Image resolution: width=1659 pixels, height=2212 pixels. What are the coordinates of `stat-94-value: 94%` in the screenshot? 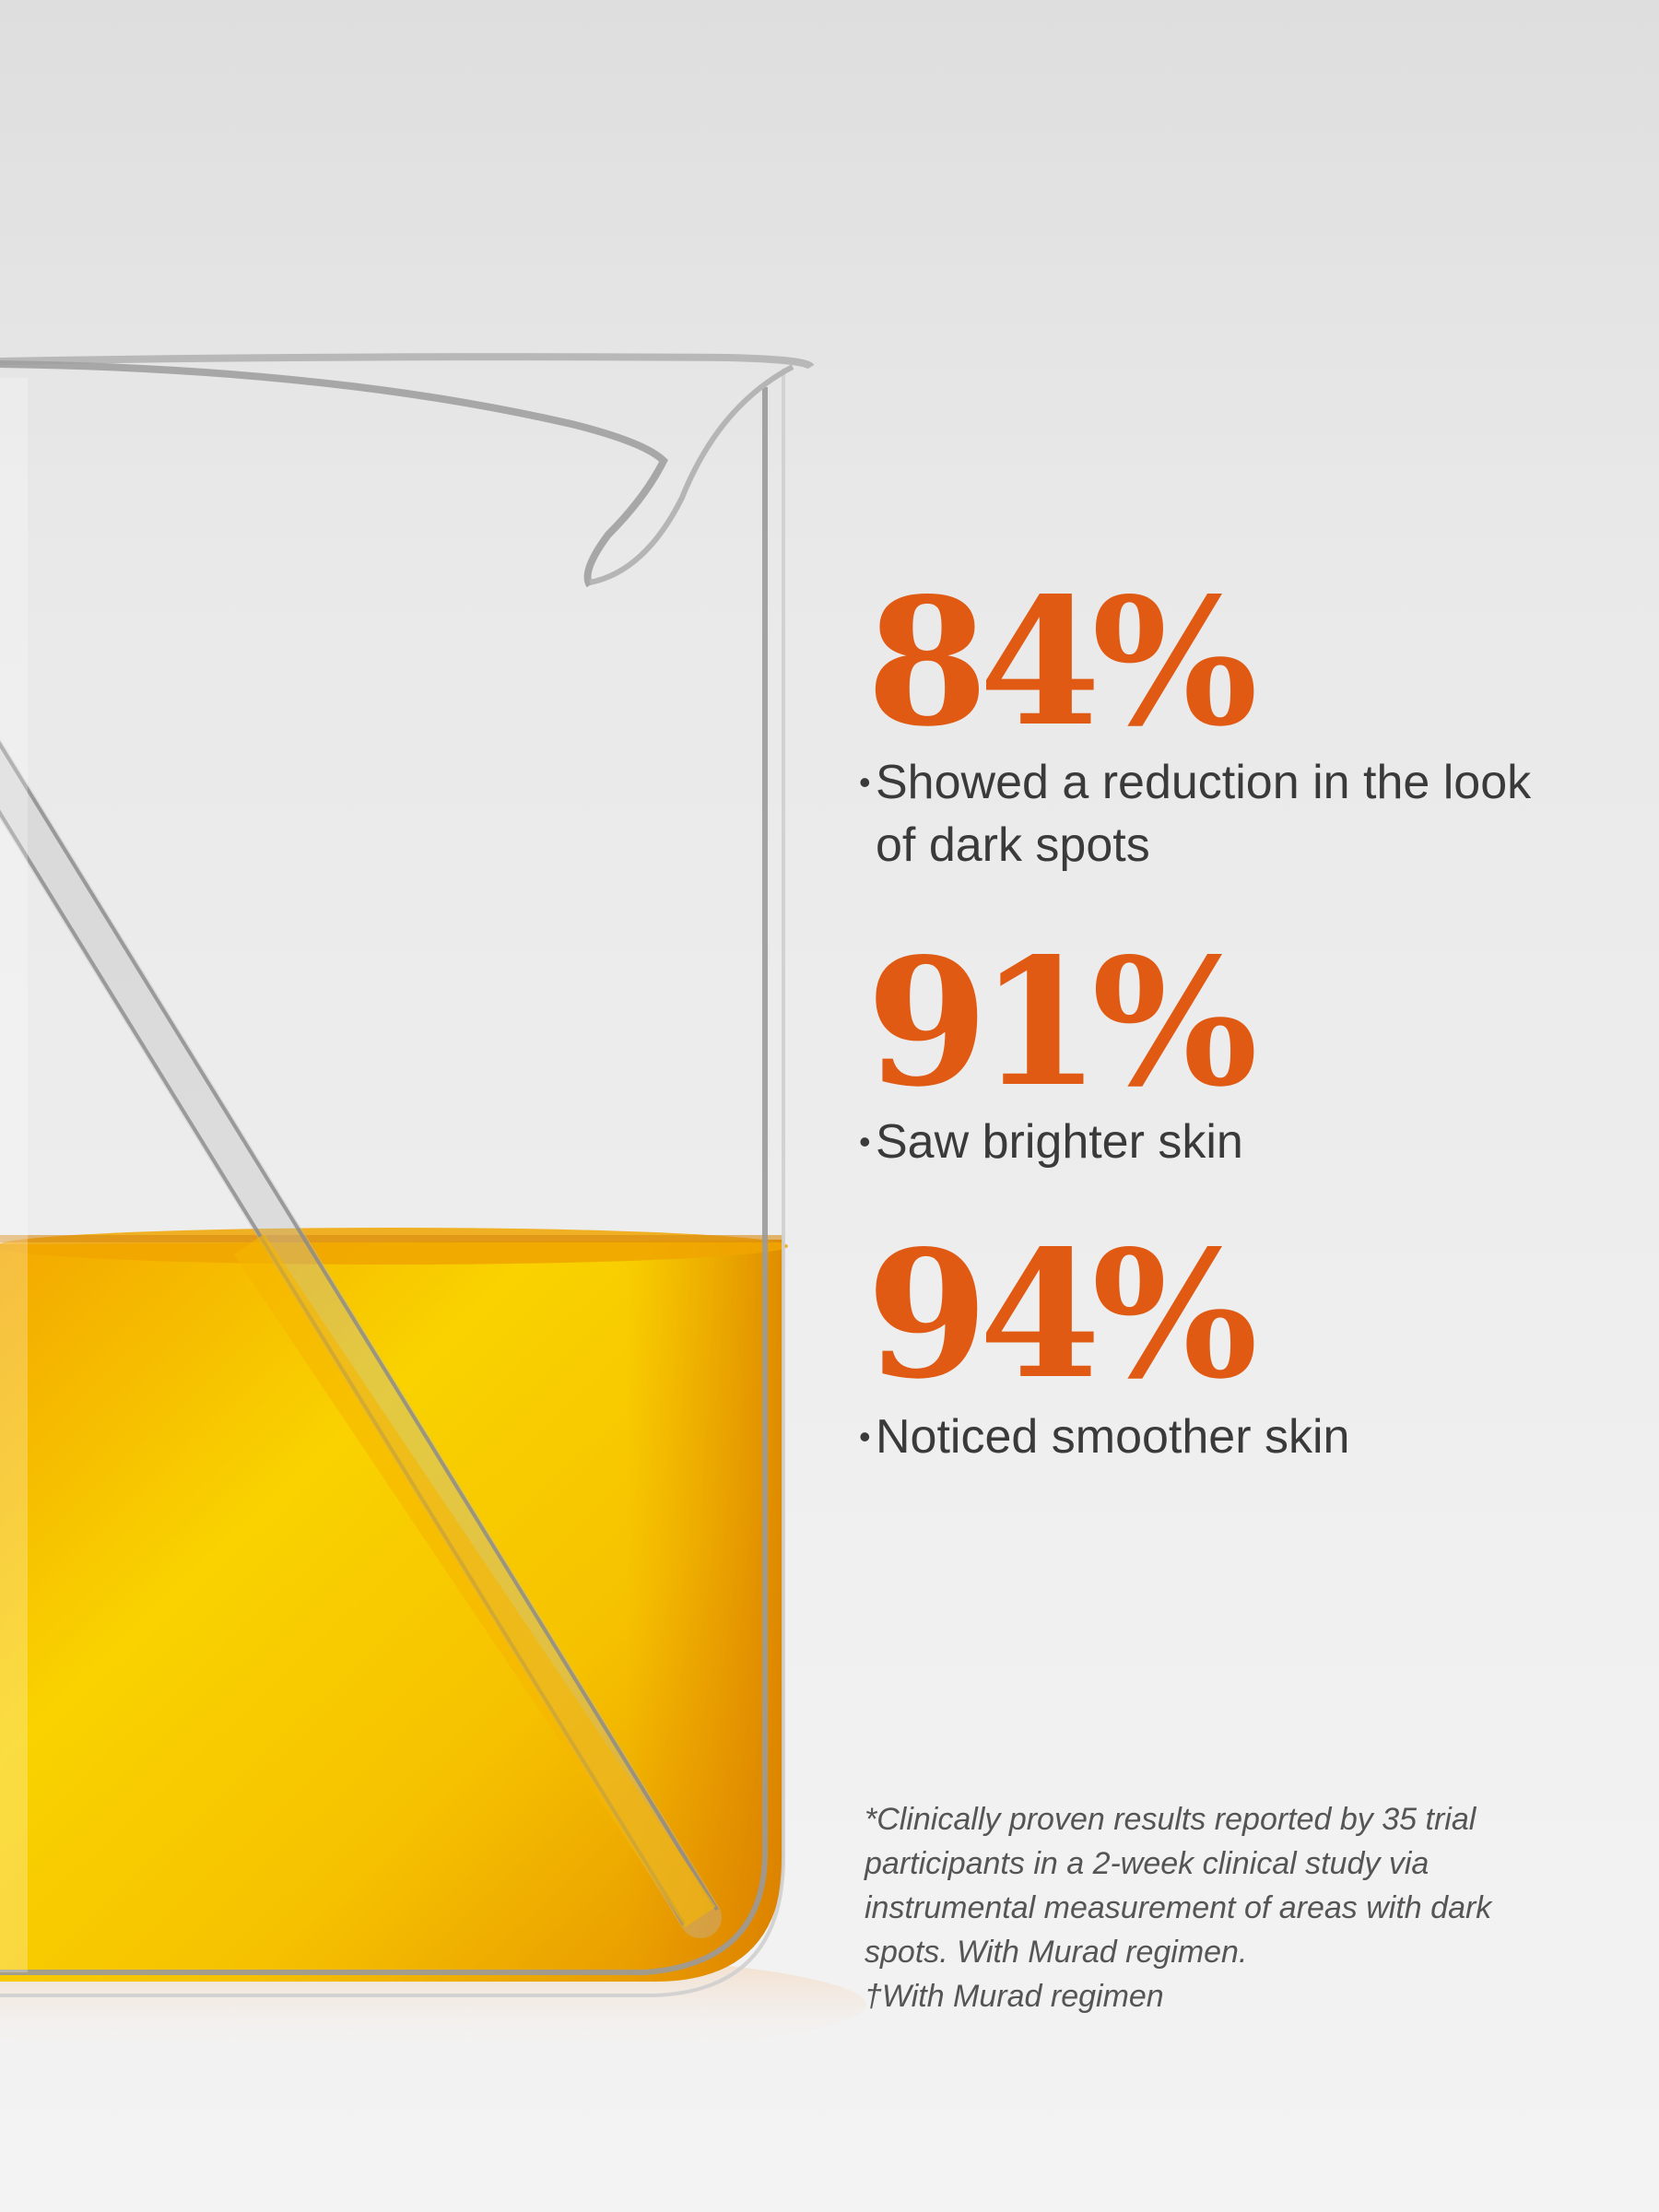 It's located at (1062, 1315).